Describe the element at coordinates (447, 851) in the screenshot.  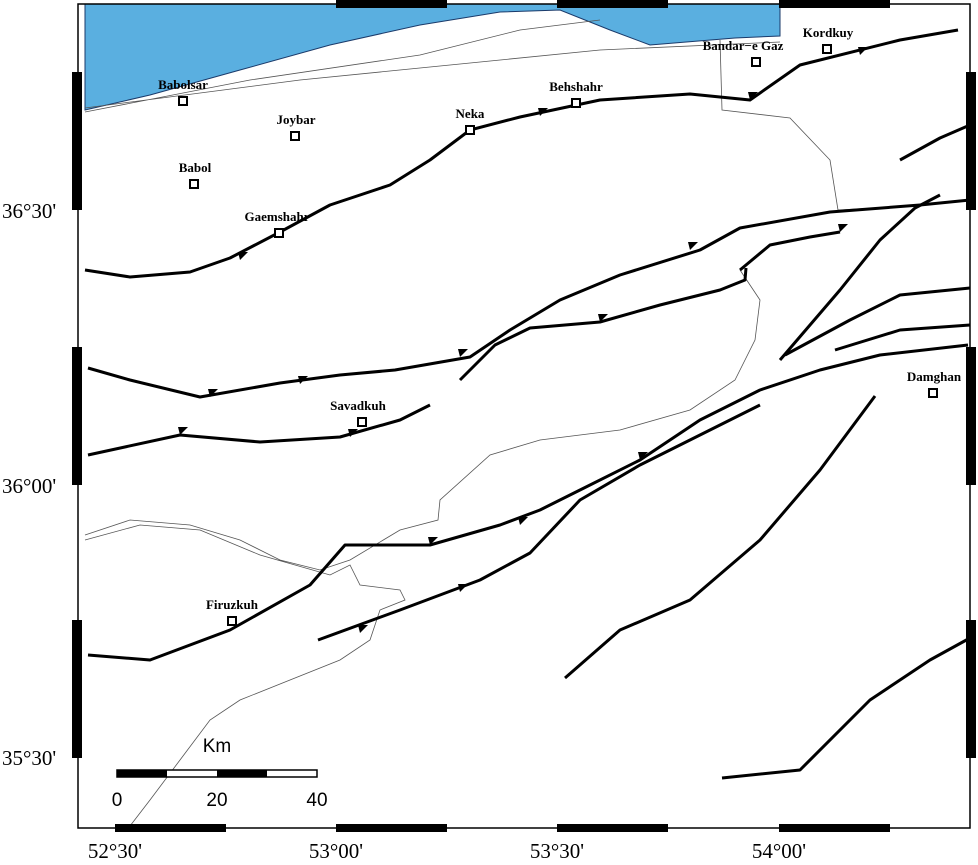
I see `lon-labels: 52°30' 53°00' 53°30' 54°00'` at that location.